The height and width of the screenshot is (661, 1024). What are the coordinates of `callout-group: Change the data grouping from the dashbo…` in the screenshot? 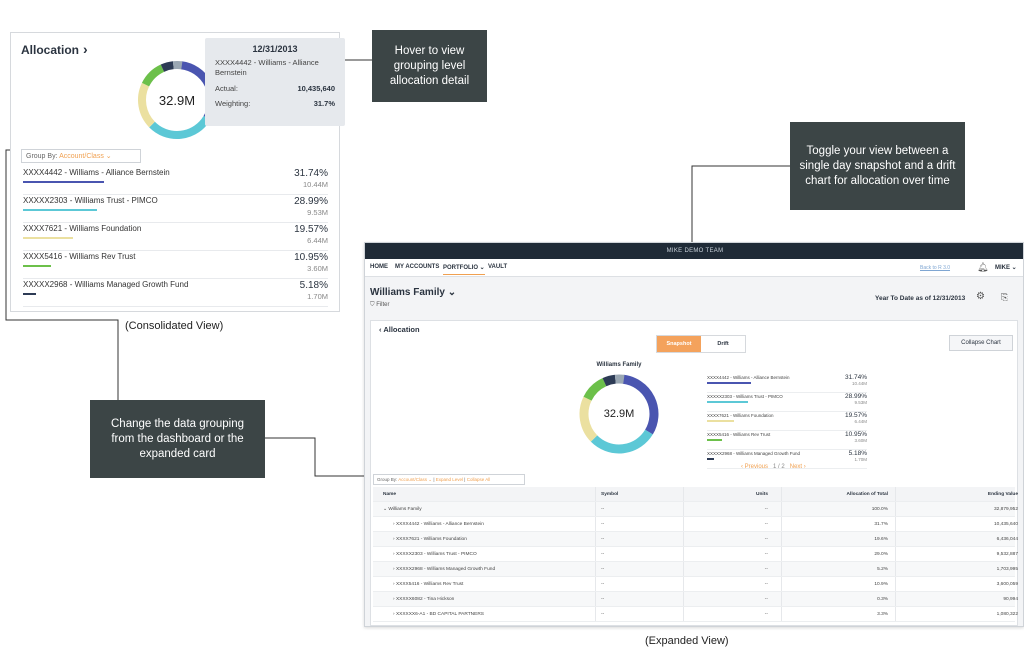 It's located at (177, 439).